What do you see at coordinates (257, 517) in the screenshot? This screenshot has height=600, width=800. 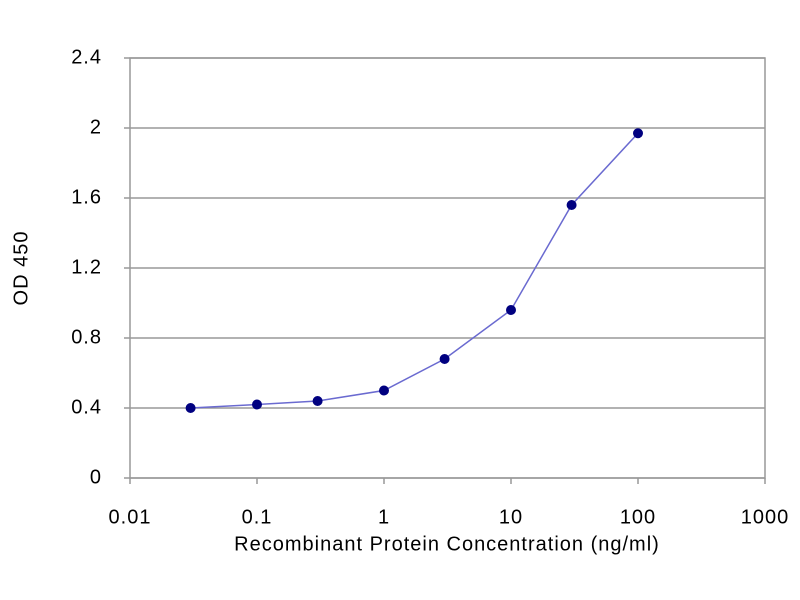 I see `x-tick-label: 0.1` at bounding box center [257, 517].